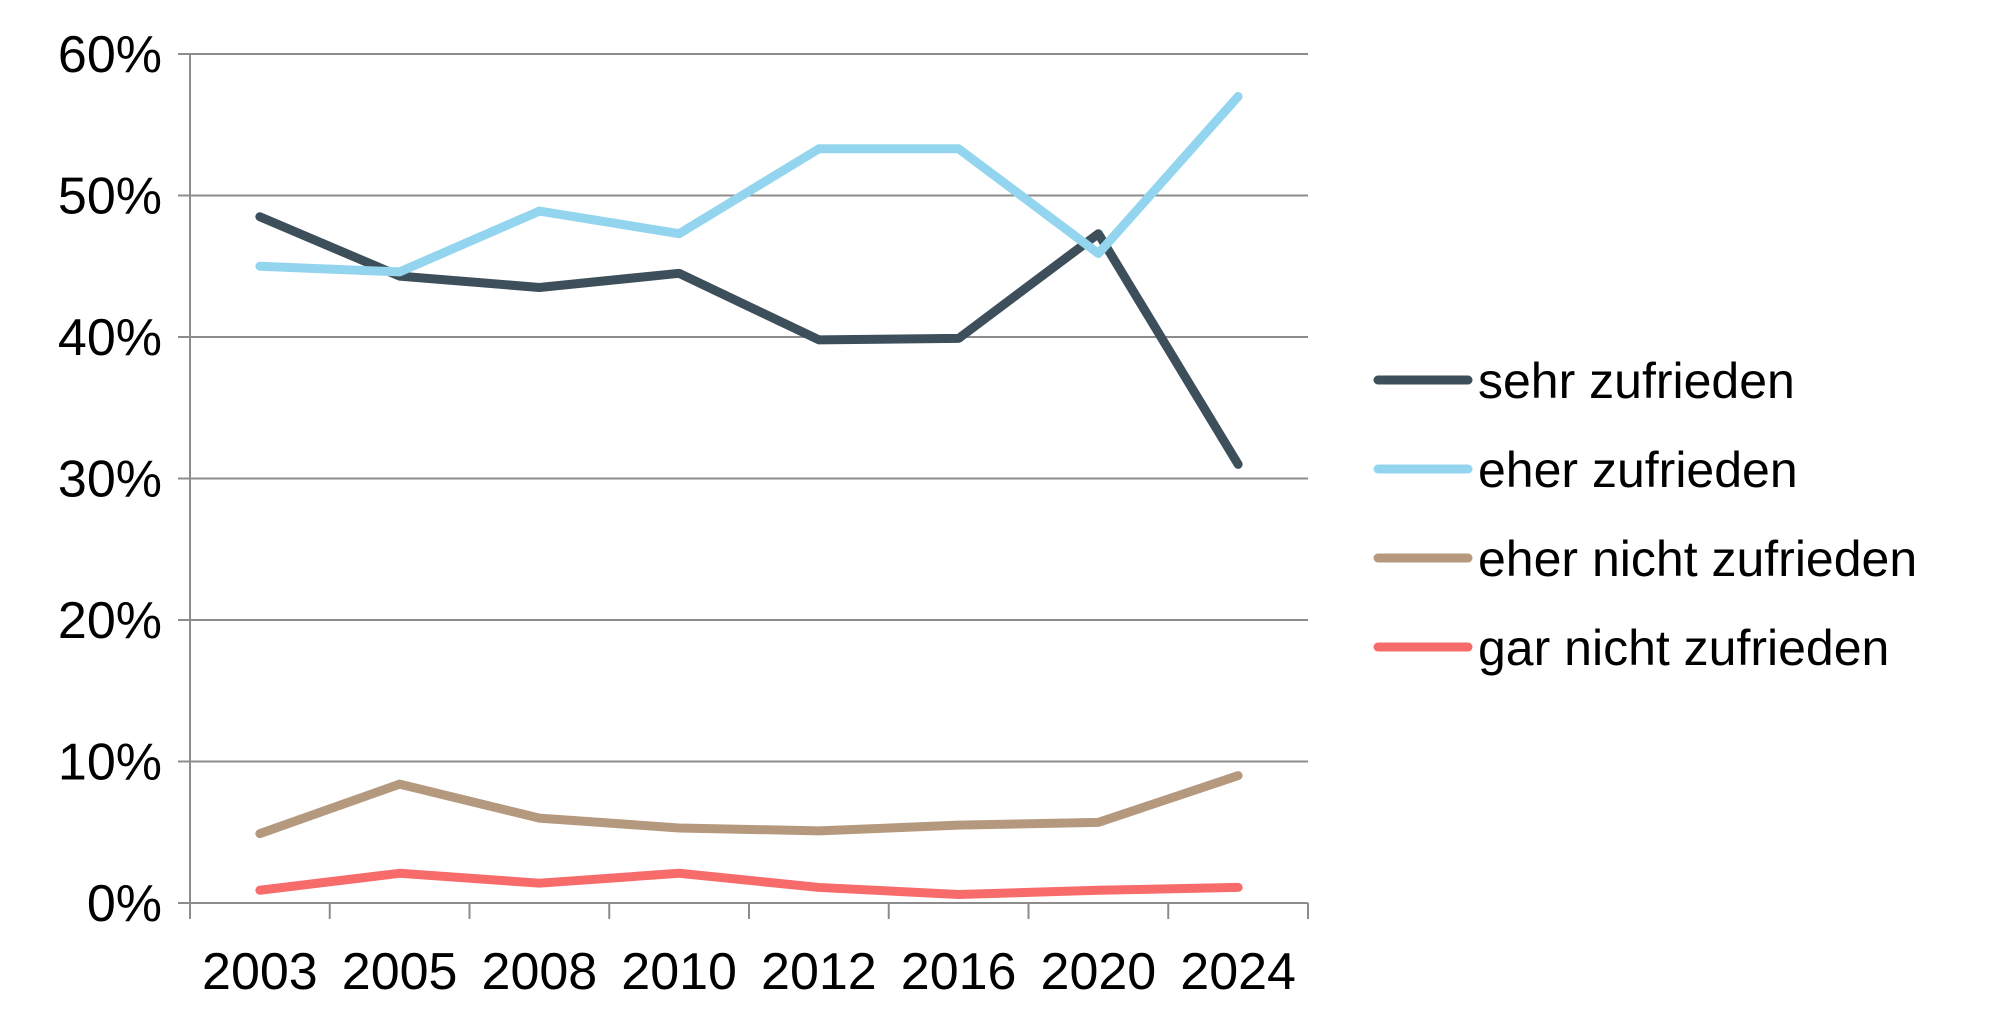  What do you see at coordinates (540, 972) in the screenshot?
I see `x-tick-label: 2008` at bounding box center [540, 972].